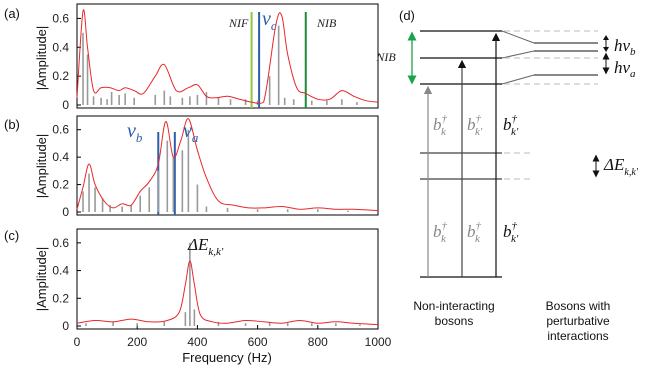  I want to click on panel-a-label: (a), so click(12, 13).